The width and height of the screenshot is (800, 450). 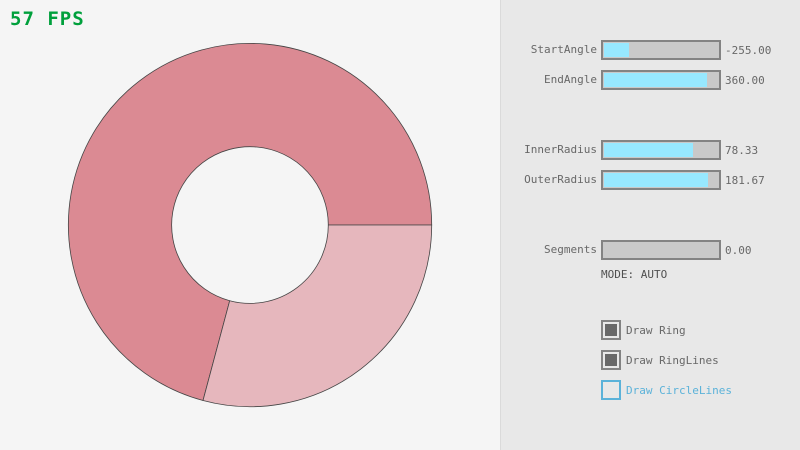 What do you see at coordinates (745, 180) in the screenshot?
I see `slider-value: 181.67` at bounding box center [745, 180].